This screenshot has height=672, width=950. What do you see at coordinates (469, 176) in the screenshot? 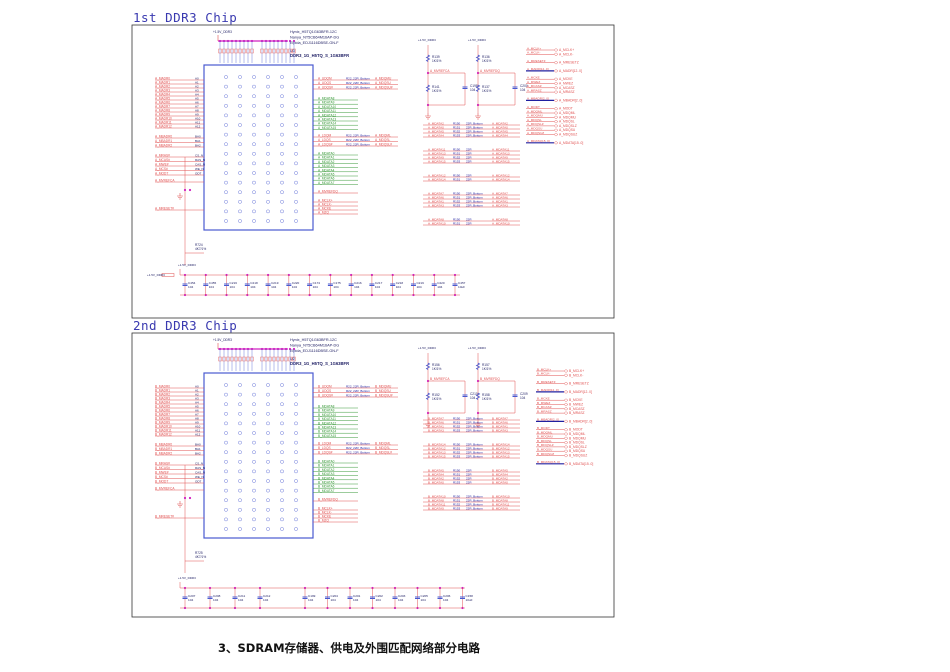
I see `series-resistor-label: 22R` at bounding box center [469, 176].